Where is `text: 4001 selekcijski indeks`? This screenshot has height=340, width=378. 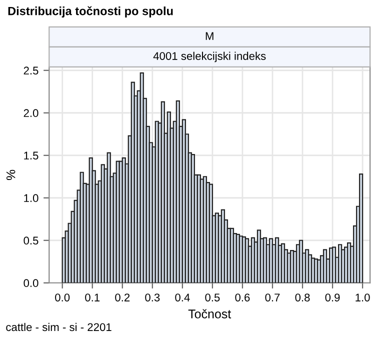 text: 4001 selekcijski indeks is located at coordinates (209, 57).